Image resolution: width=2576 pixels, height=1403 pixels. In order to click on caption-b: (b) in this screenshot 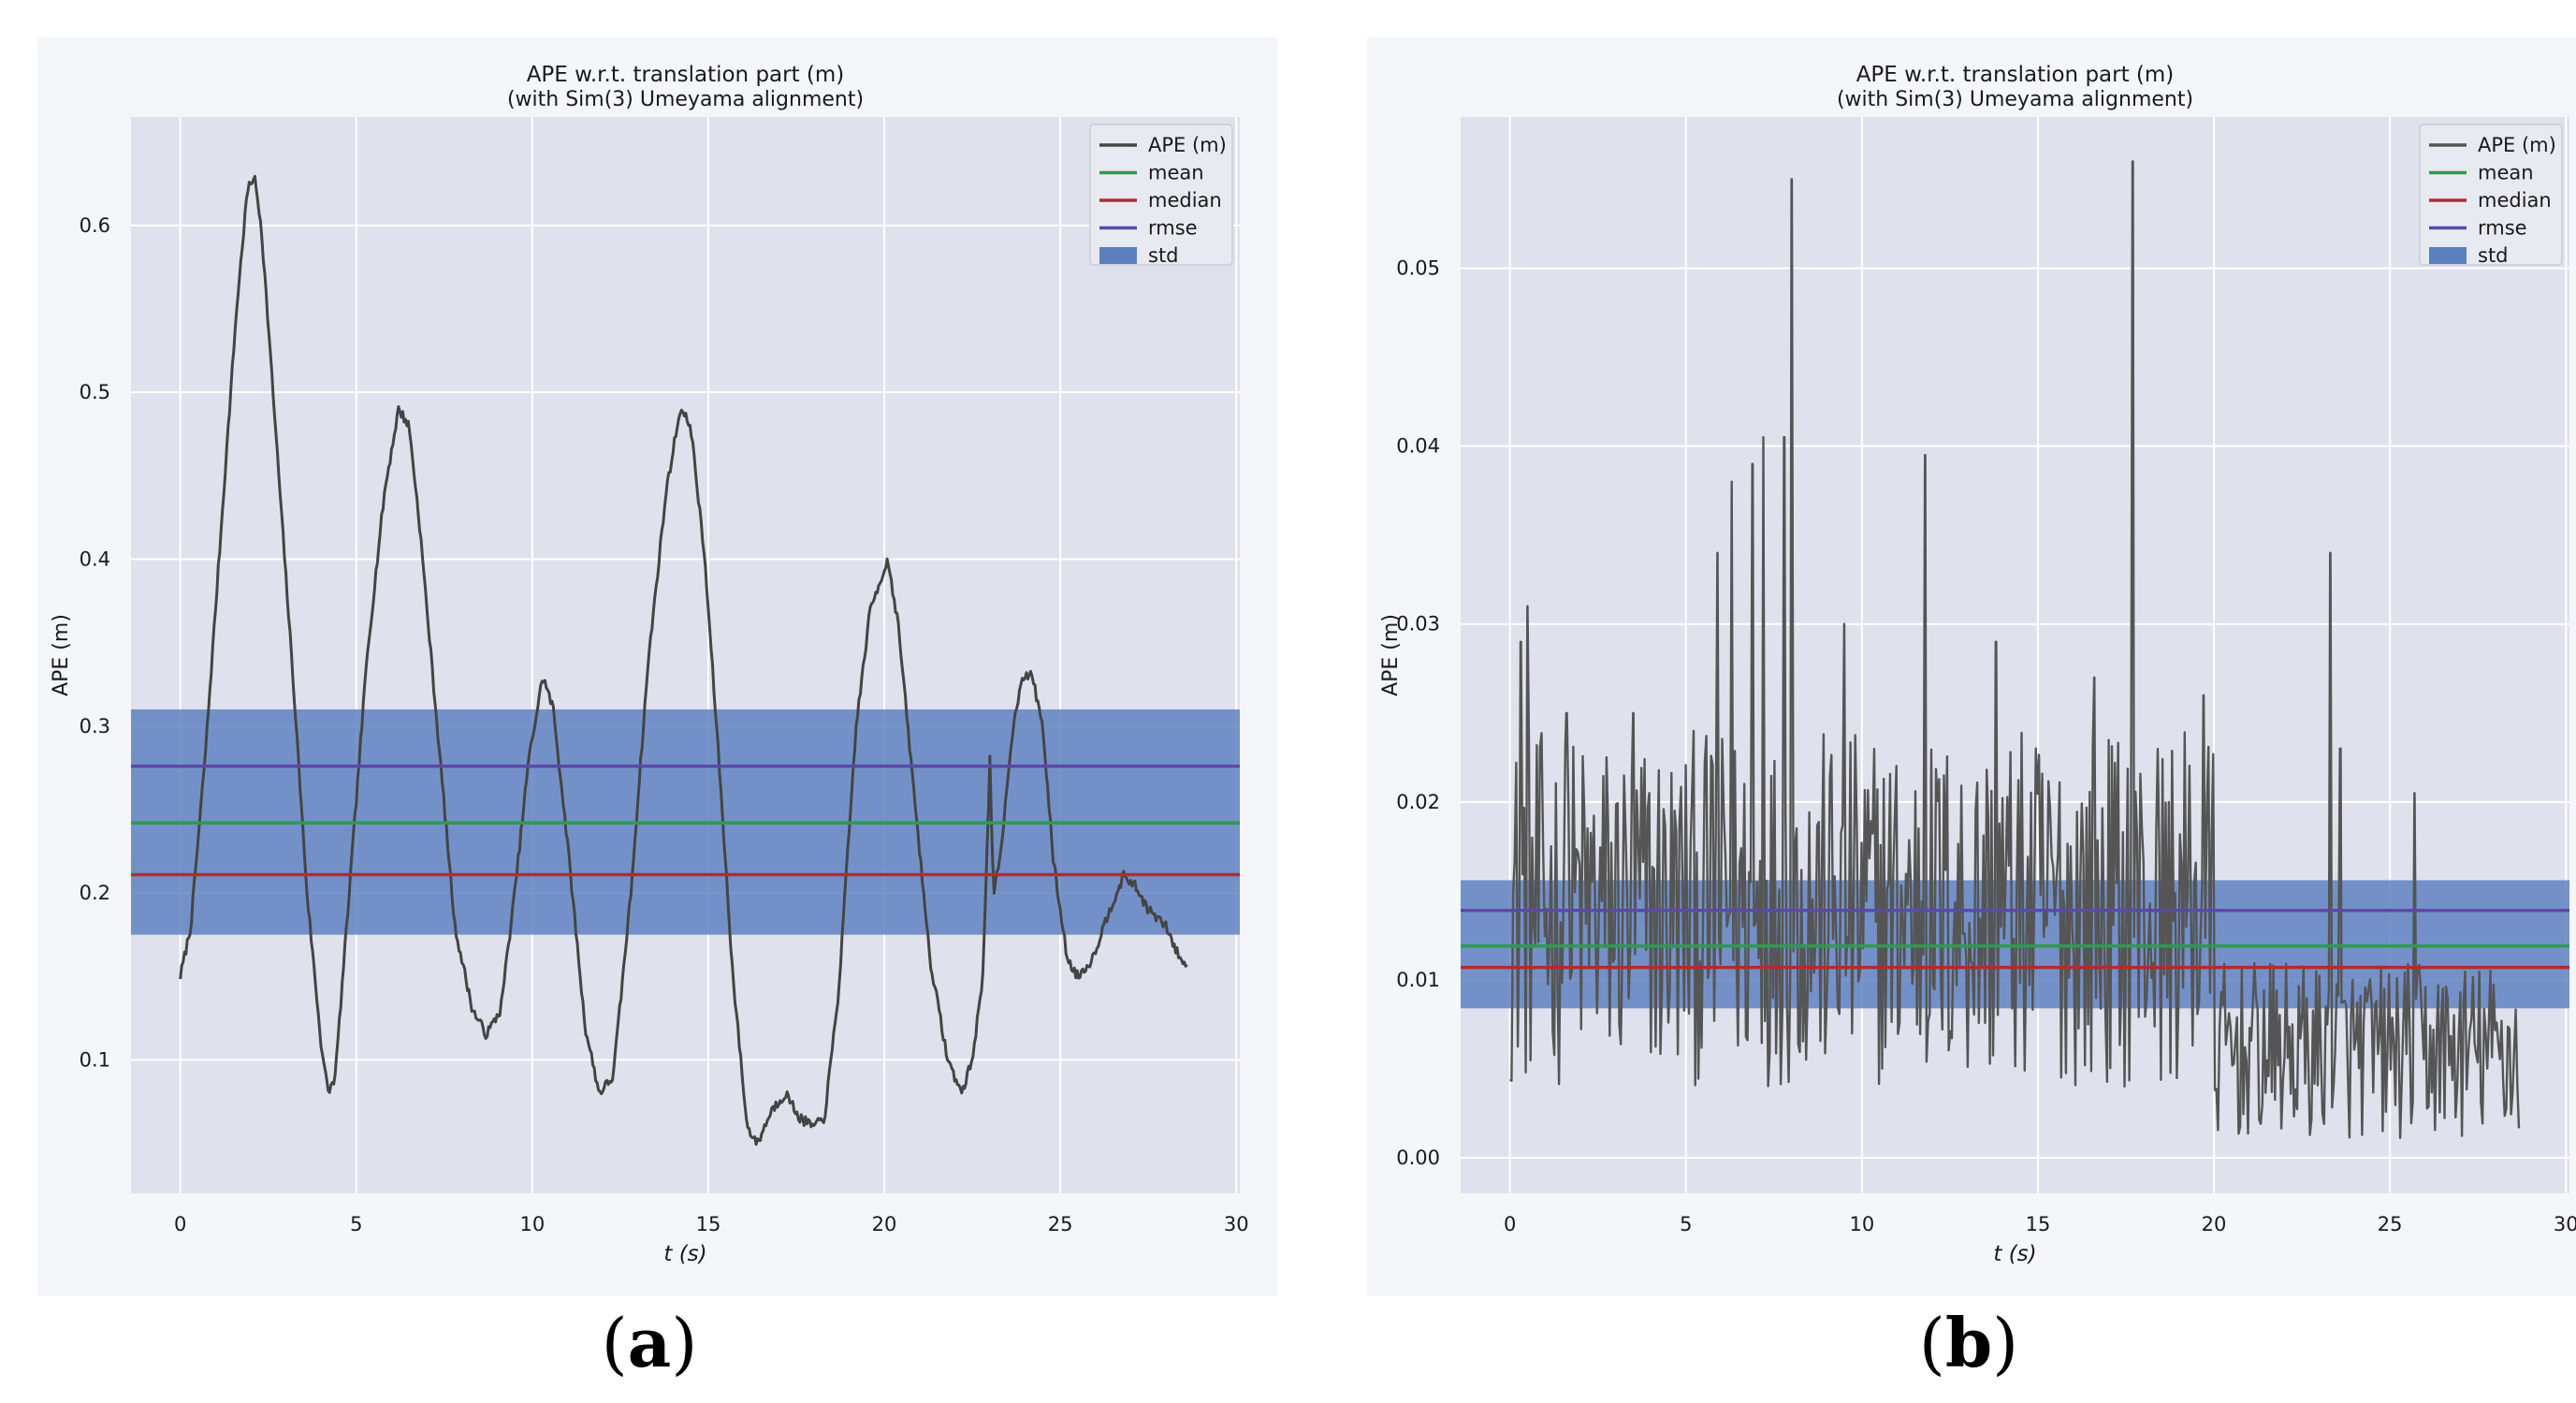, I will do `click(1968, 1342)`.